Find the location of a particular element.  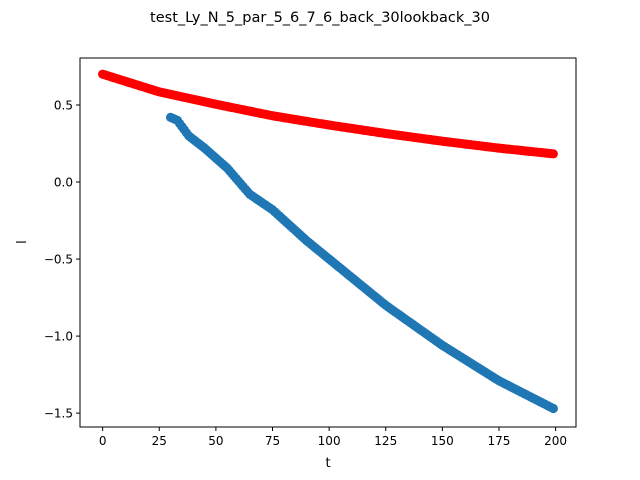

x-tick-label: 50 is located at coordinates (215, 441).